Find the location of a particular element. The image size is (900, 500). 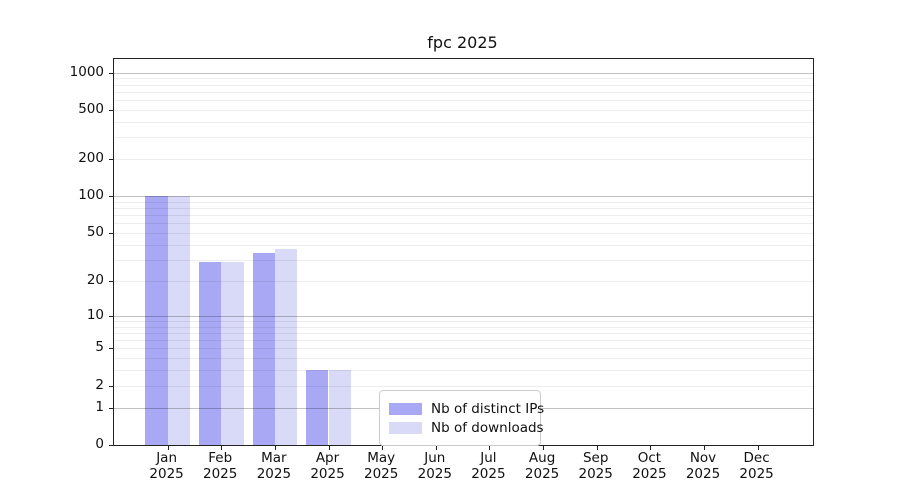

x-tick-label: Oct 2025 is located at coordinates (649, 466).